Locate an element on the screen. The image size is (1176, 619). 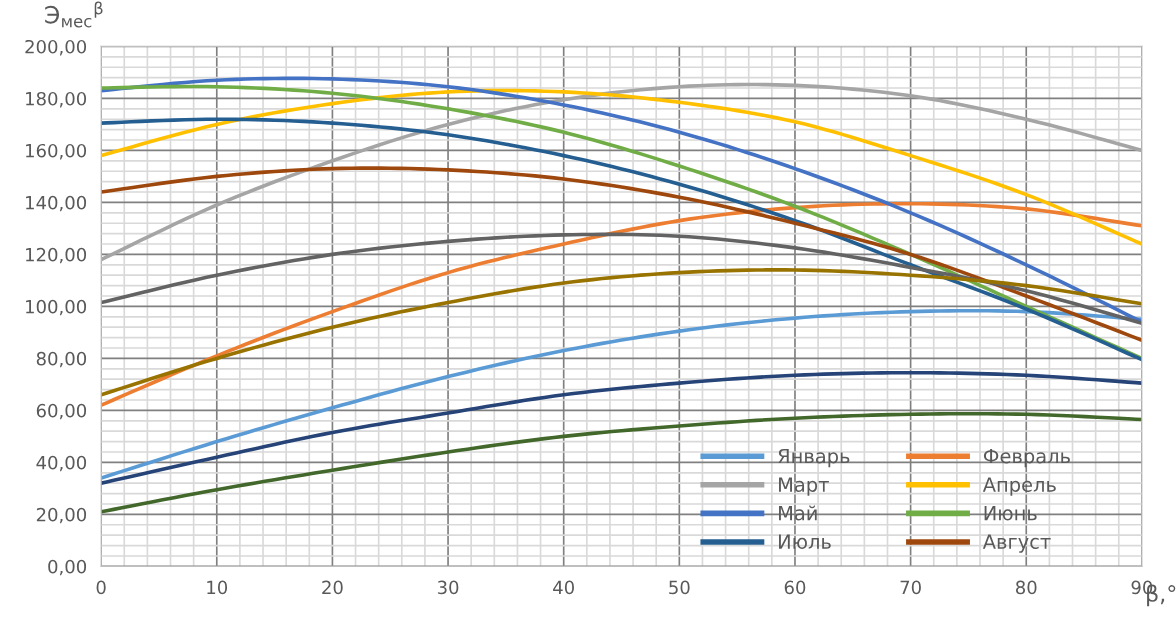
y-tick-label: 100,00 is located at coordinates (56, 307).